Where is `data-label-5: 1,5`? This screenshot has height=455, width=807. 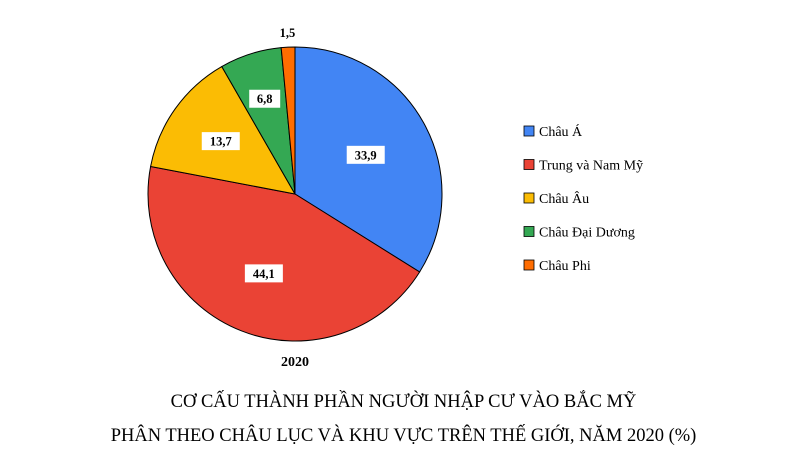
data-label-5: 1,5 is located at coordinates (288, 33).